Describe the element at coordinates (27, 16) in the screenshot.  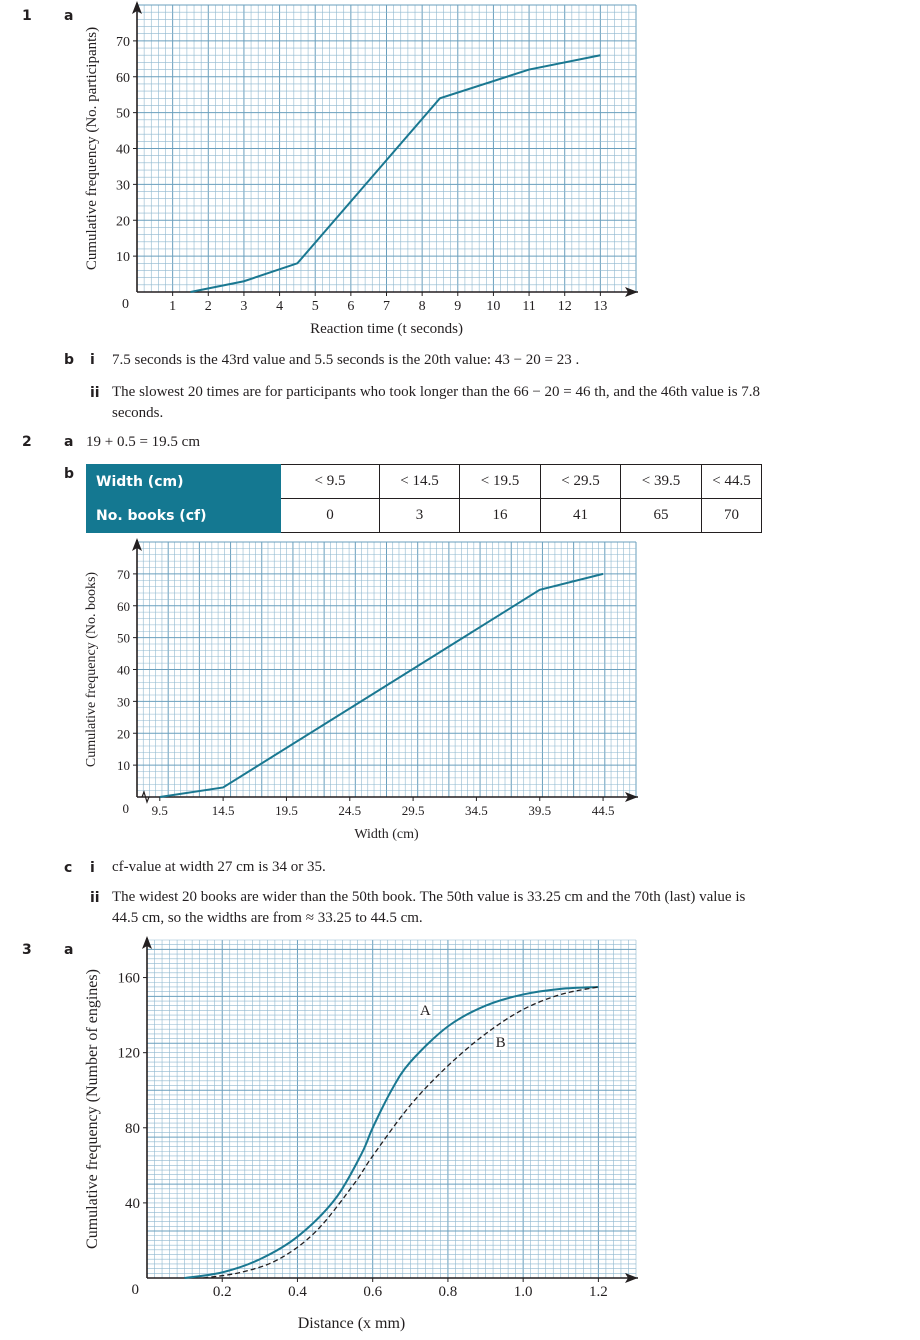
I see `question-number: 1` at that location.